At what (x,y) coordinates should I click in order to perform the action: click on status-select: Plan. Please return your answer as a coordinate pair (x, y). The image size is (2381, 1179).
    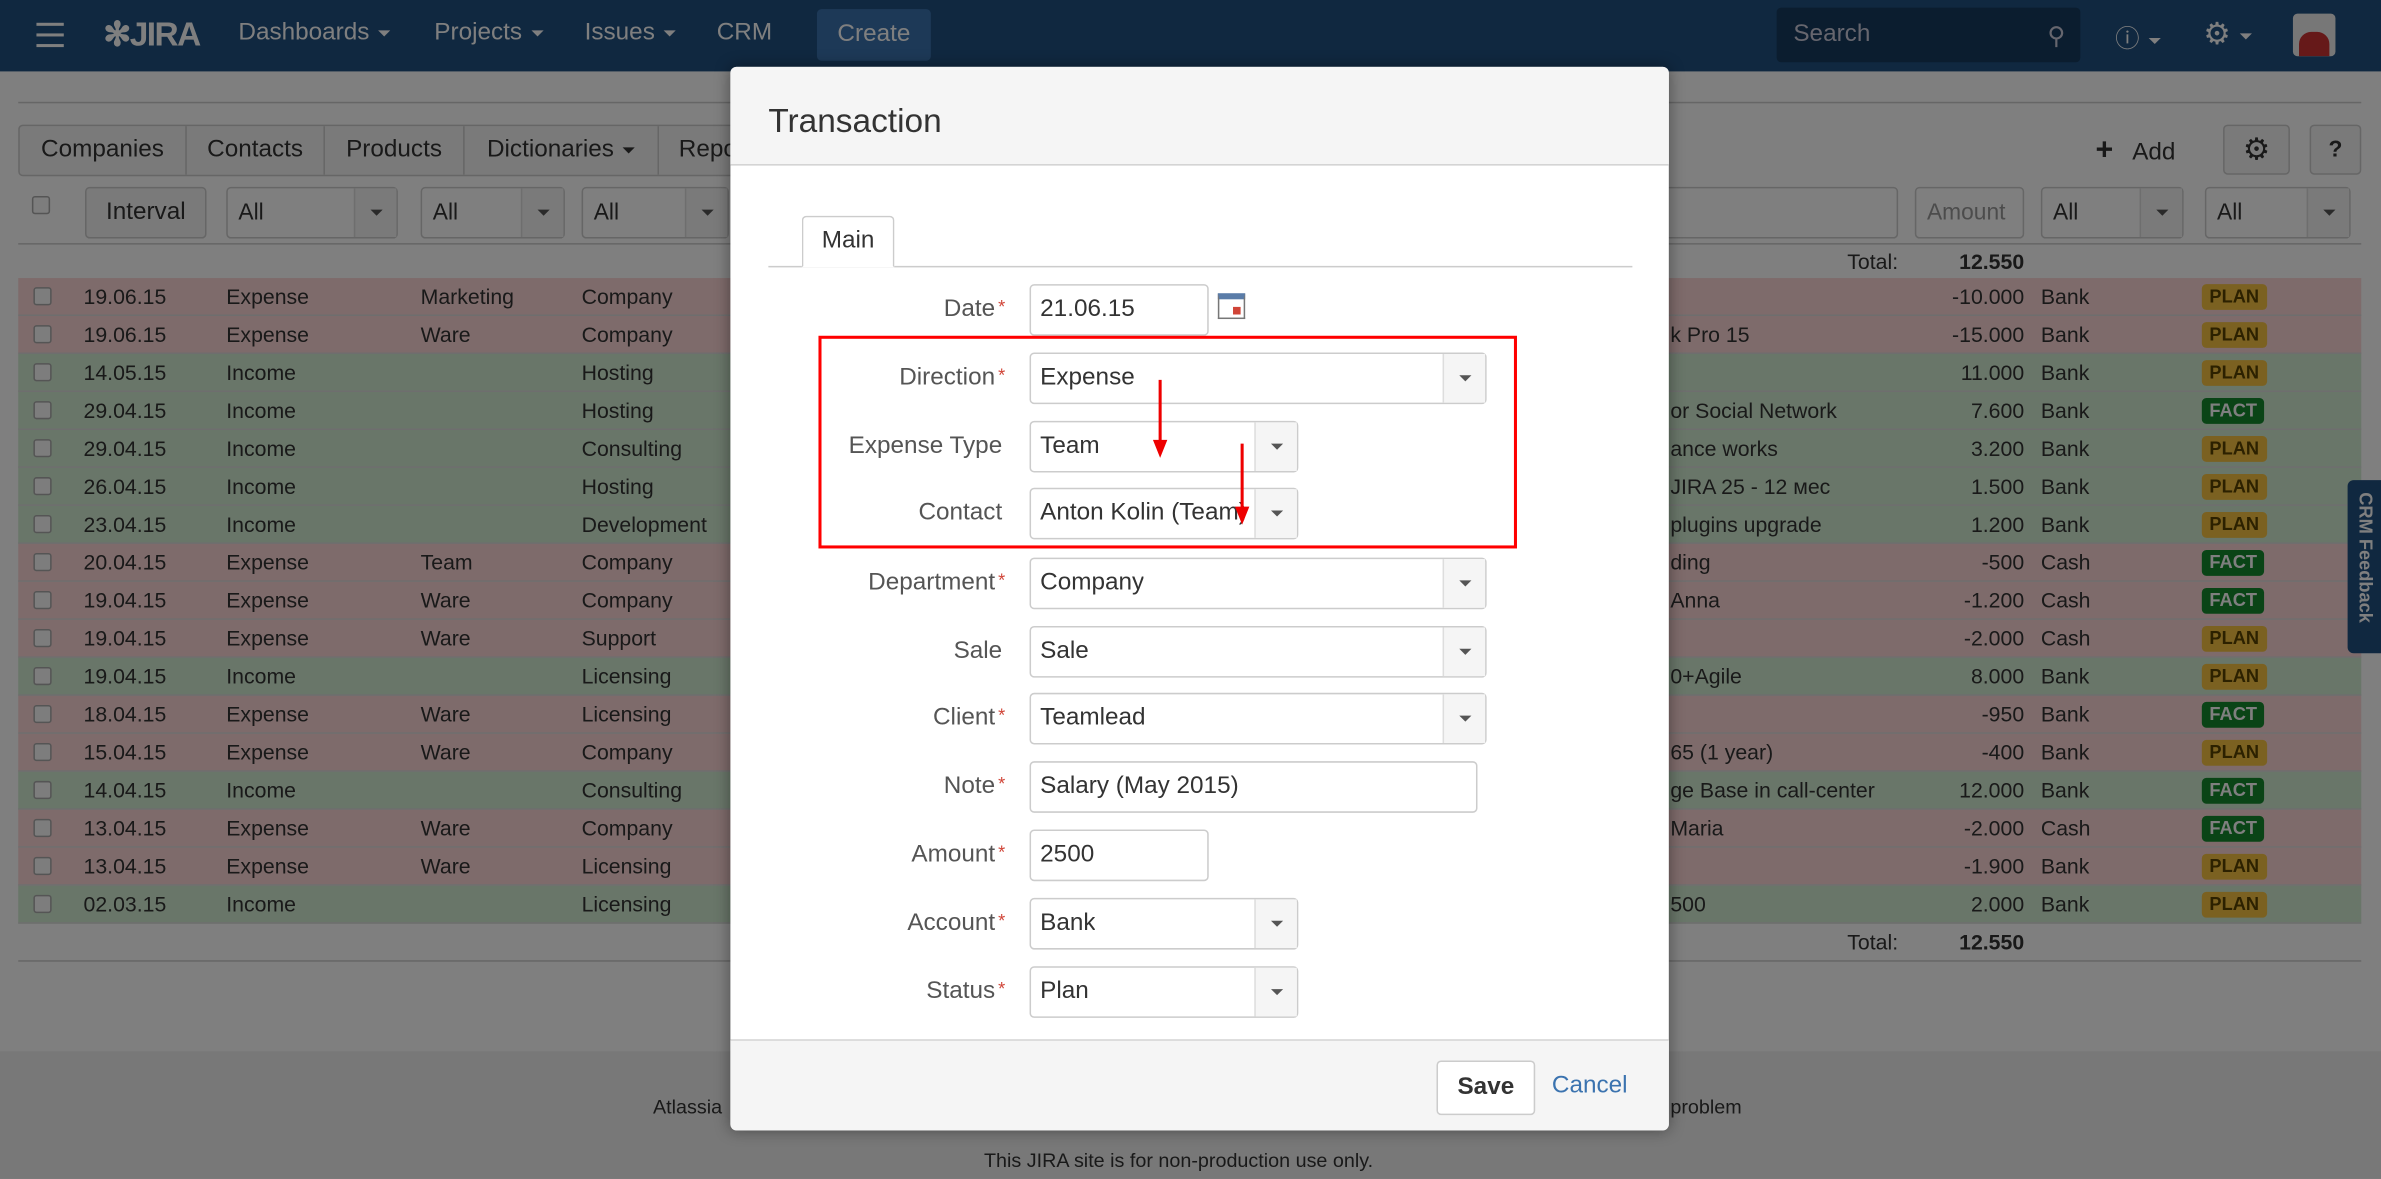
    Looking at the image, I should click on (1164, 992).